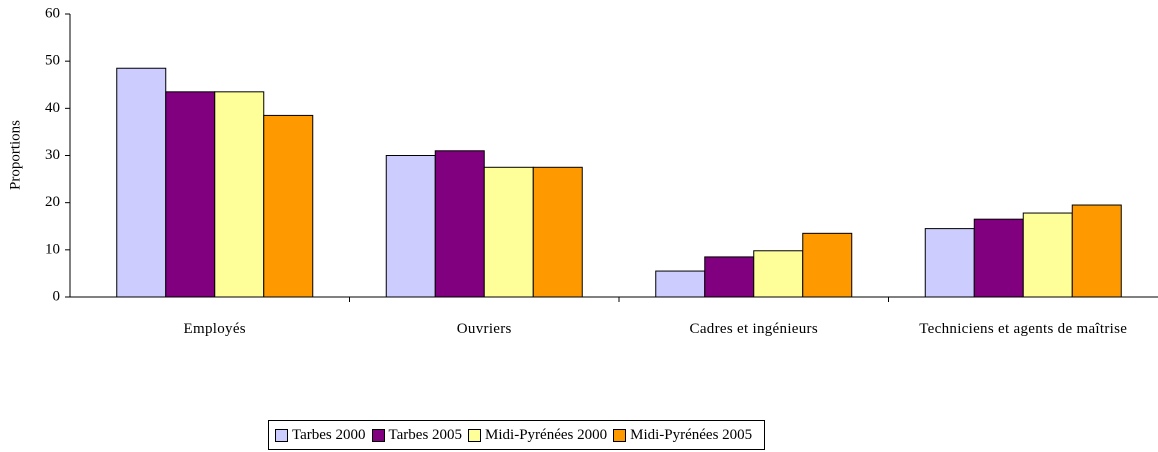  I want to click on legend-label: Midi-Pyrénées 2000, so click(546, 434).